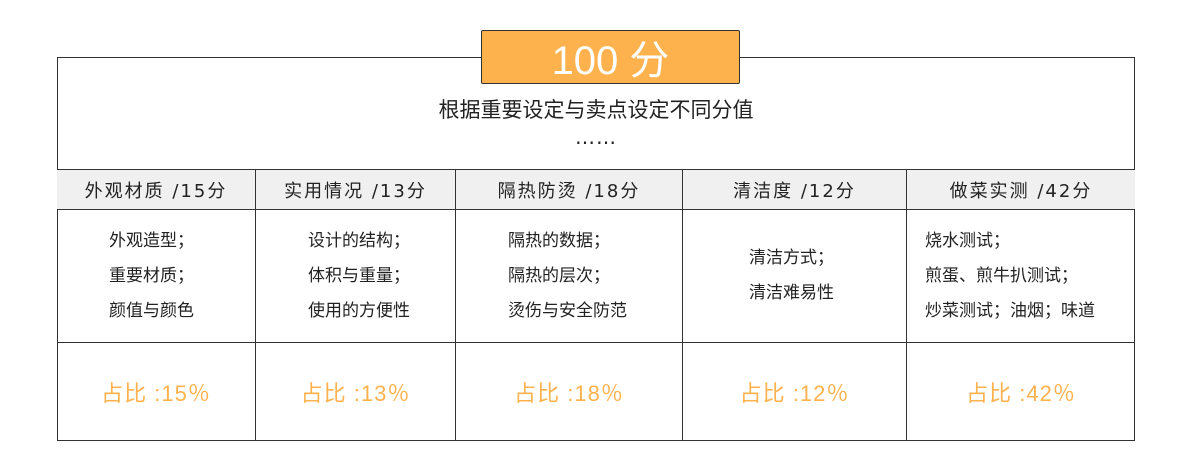 The height and width of the screenshot is (476, 1187). What do you see at coordinates (1021, 189) in the screenshot?
I see `column-header: 做菜实测 /42分` at bounding box center [1021, 189].